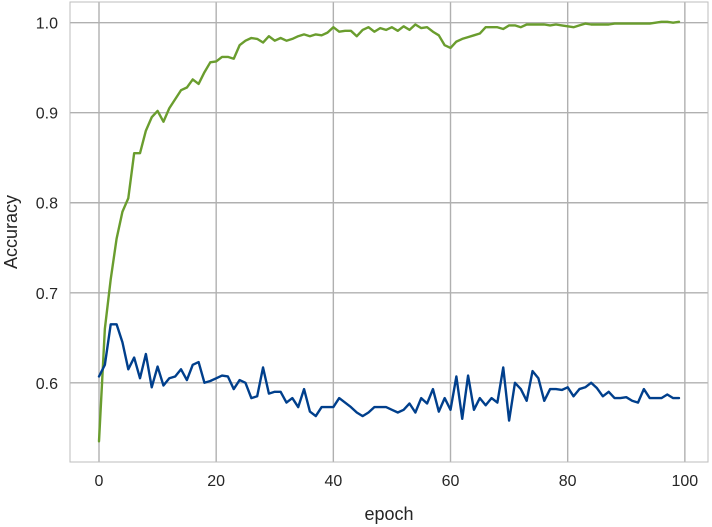 The image size is (712, 527). What do you see at coordinates (333, 481) in the screenshot?
I see `x-tick-label: 40` at bounding box center [333, 481].